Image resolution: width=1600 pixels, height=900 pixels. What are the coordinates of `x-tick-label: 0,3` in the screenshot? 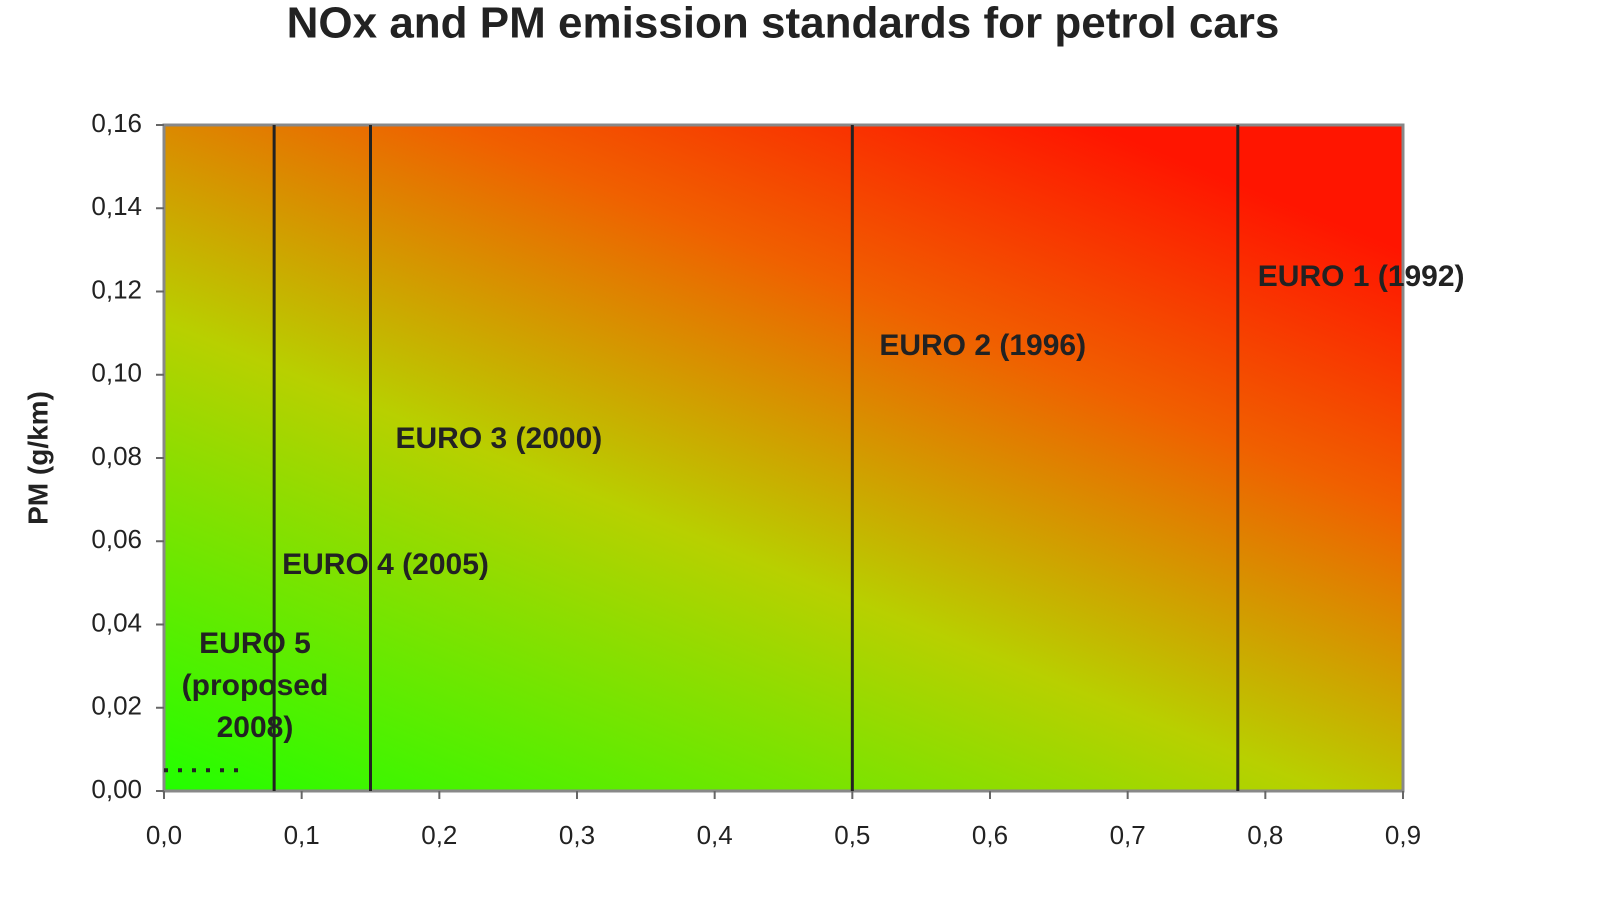 It's located at (577, 835).